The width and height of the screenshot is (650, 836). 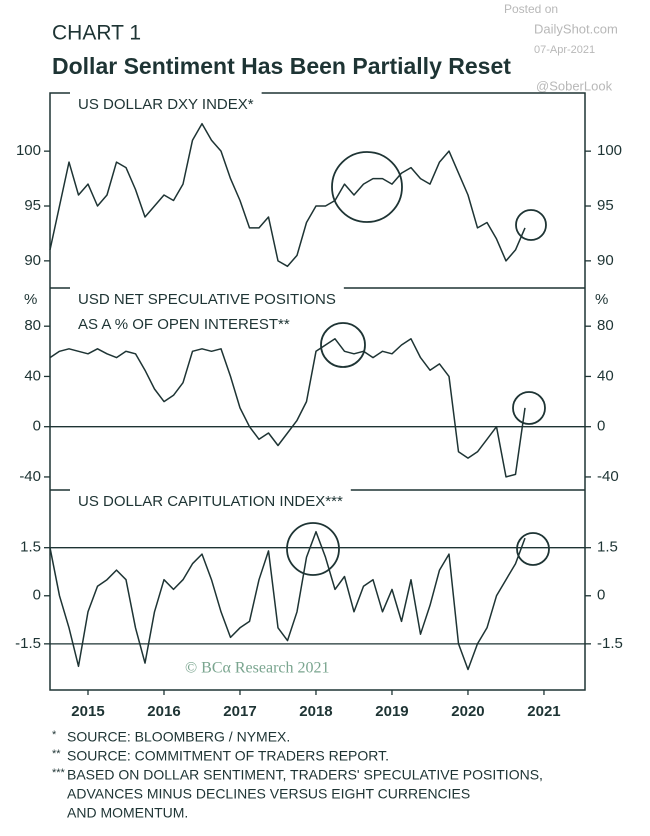 What do you see at coordinates (576, 28) in the screenshot?
I see `watermark: DailyShot.com` at bounding box center [576, 28].